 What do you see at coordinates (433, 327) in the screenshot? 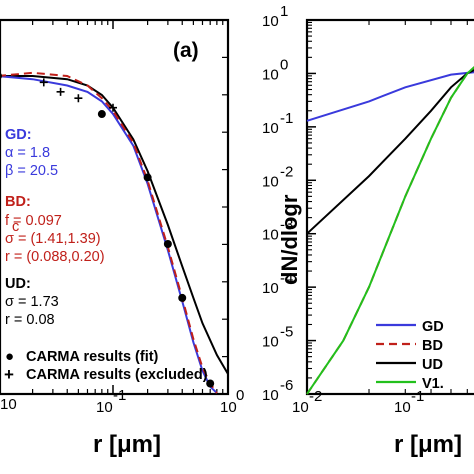
I see `legend-label-gd: GD` at bounding box center [433, 327].